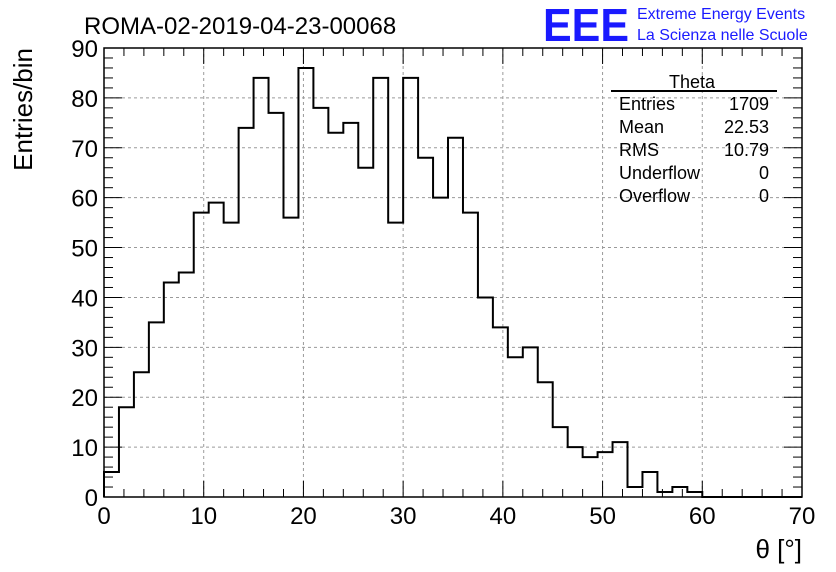  I want to click on x-tick-label: 0, so click(103, 516).